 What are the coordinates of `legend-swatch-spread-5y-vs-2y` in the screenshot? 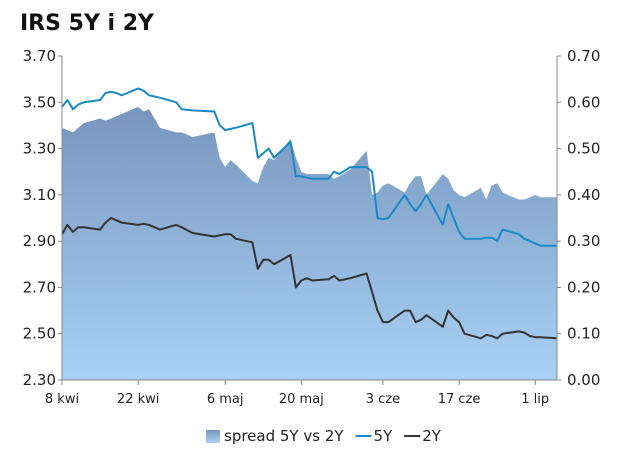 It's located at (213, 436).